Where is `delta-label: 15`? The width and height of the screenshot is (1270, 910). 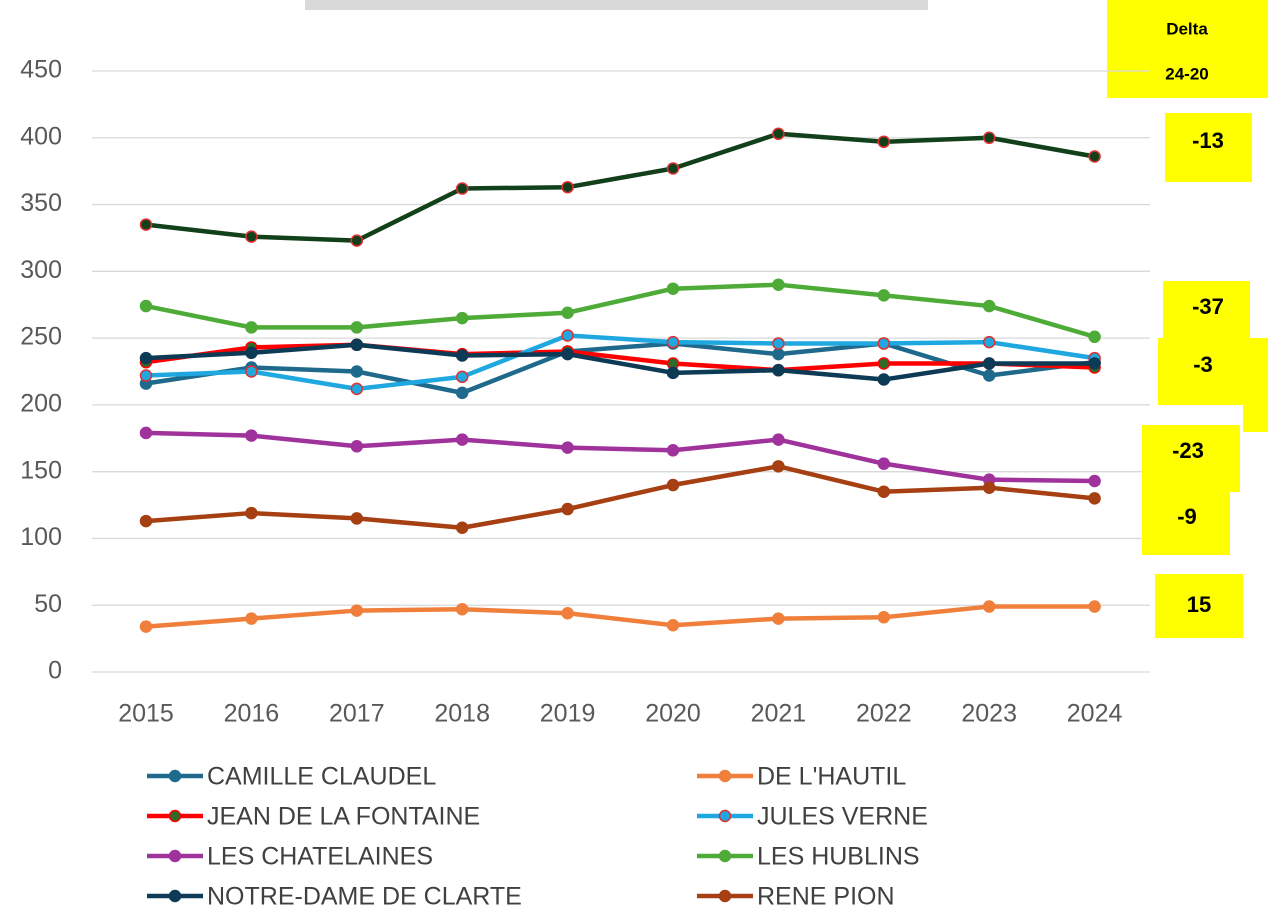 delta-label: 15 is located at coordinates (1199, 604).